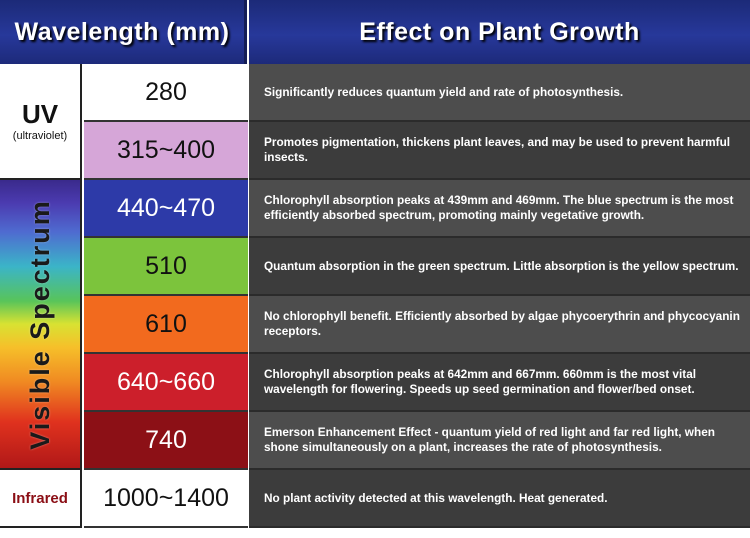 The height and width of the screenshot is (538, 750). I want to click on wavelength-cell: 1000~1400, so click(166, 499).